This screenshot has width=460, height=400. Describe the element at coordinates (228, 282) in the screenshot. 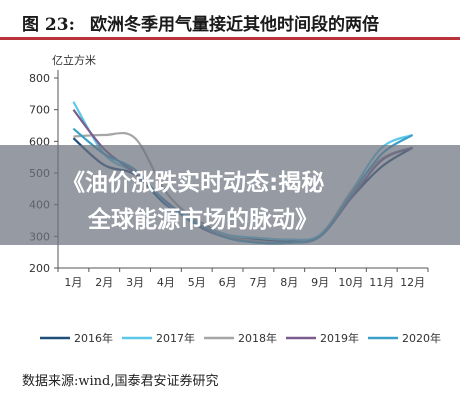

I see `x-tick-label: 6月` at that location.